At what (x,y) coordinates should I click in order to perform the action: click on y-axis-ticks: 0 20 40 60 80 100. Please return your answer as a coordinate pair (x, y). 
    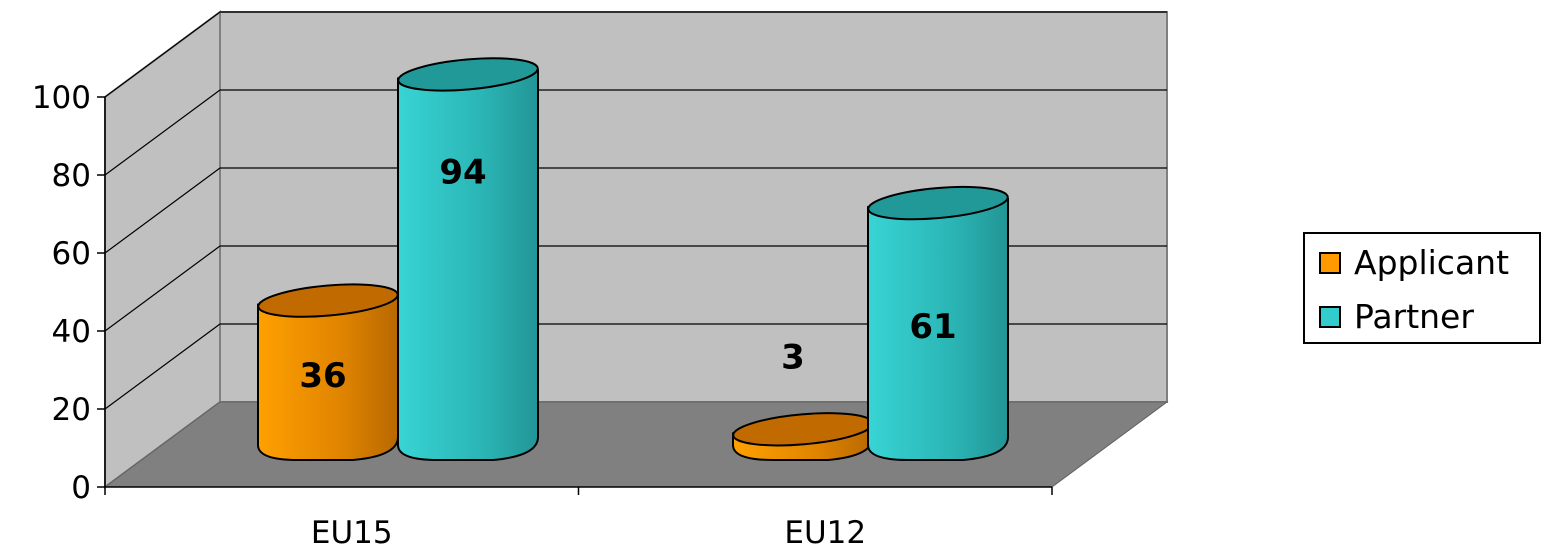
    Looking at the image, I should click on (68, 293).